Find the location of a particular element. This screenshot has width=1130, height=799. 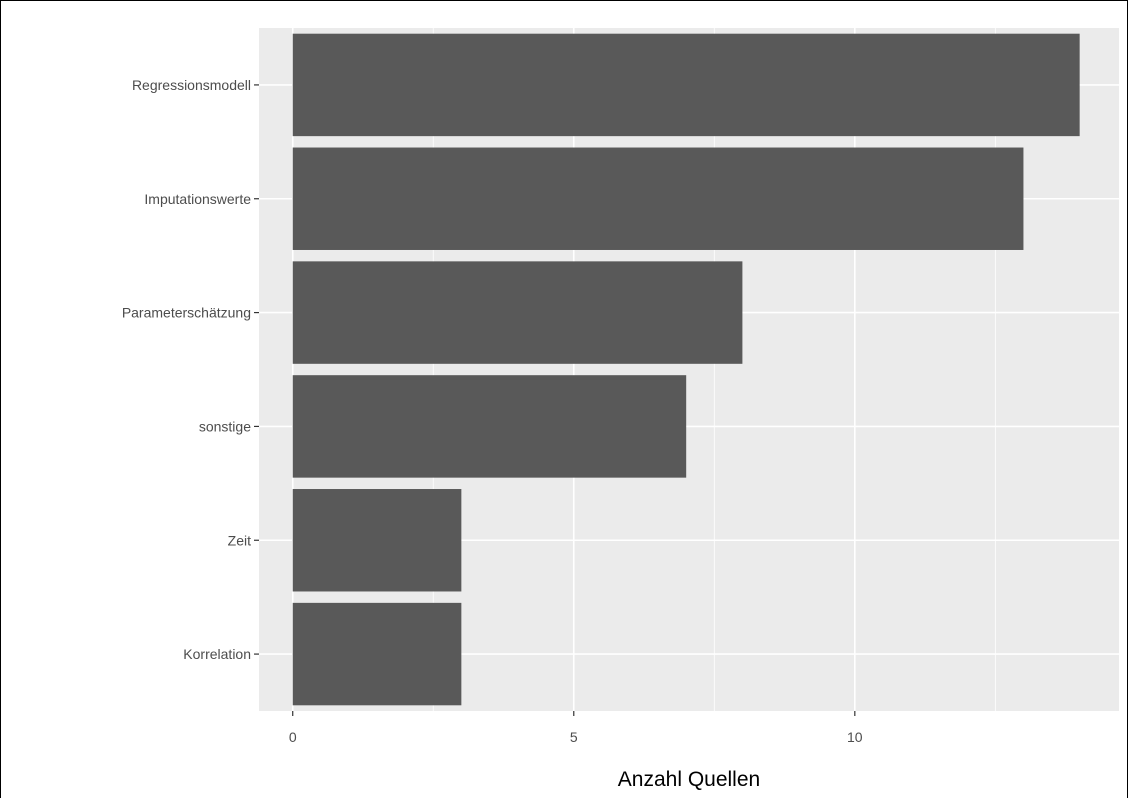

bar-zeit is located at coordinates (377, 540).